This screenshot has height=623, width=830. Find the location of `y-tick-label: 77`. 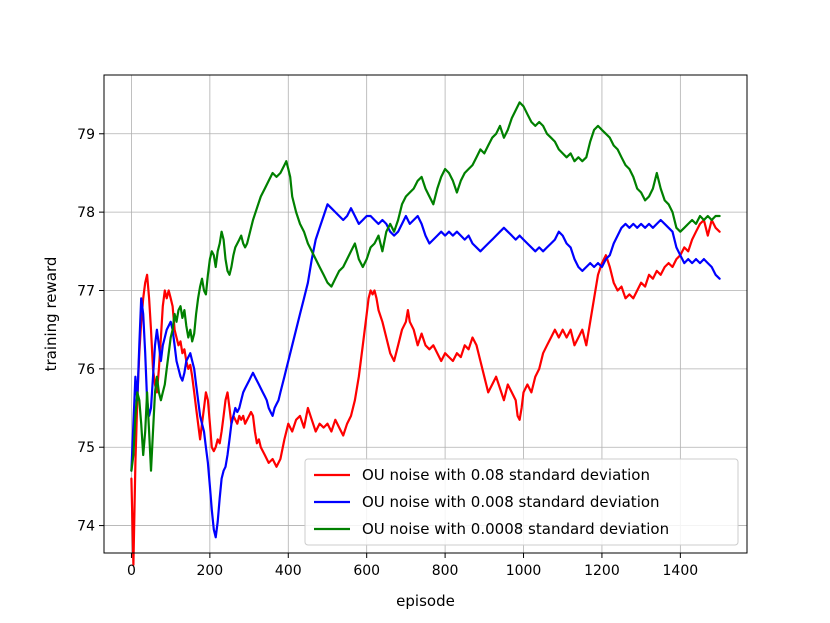

y-tick-label: 77 is located at coordinates (86, 291).